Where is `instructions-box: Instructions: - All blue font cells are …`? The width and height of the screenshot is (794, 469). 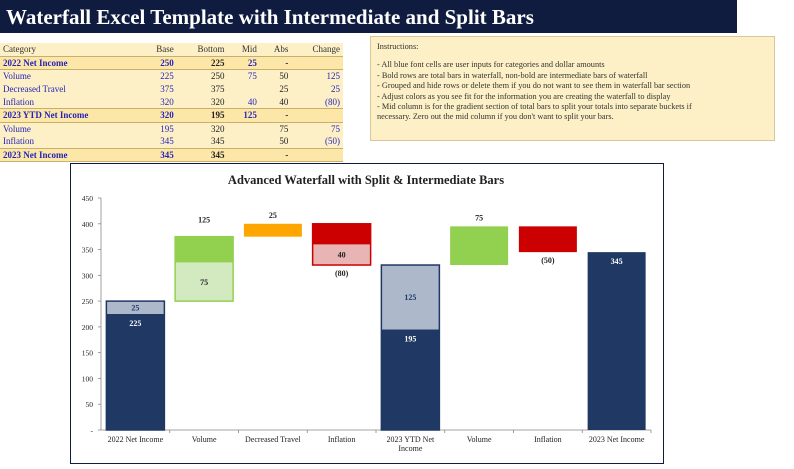 instructions-box: Instructions: - All blue font cells are … is located at coordinates (572, 88).